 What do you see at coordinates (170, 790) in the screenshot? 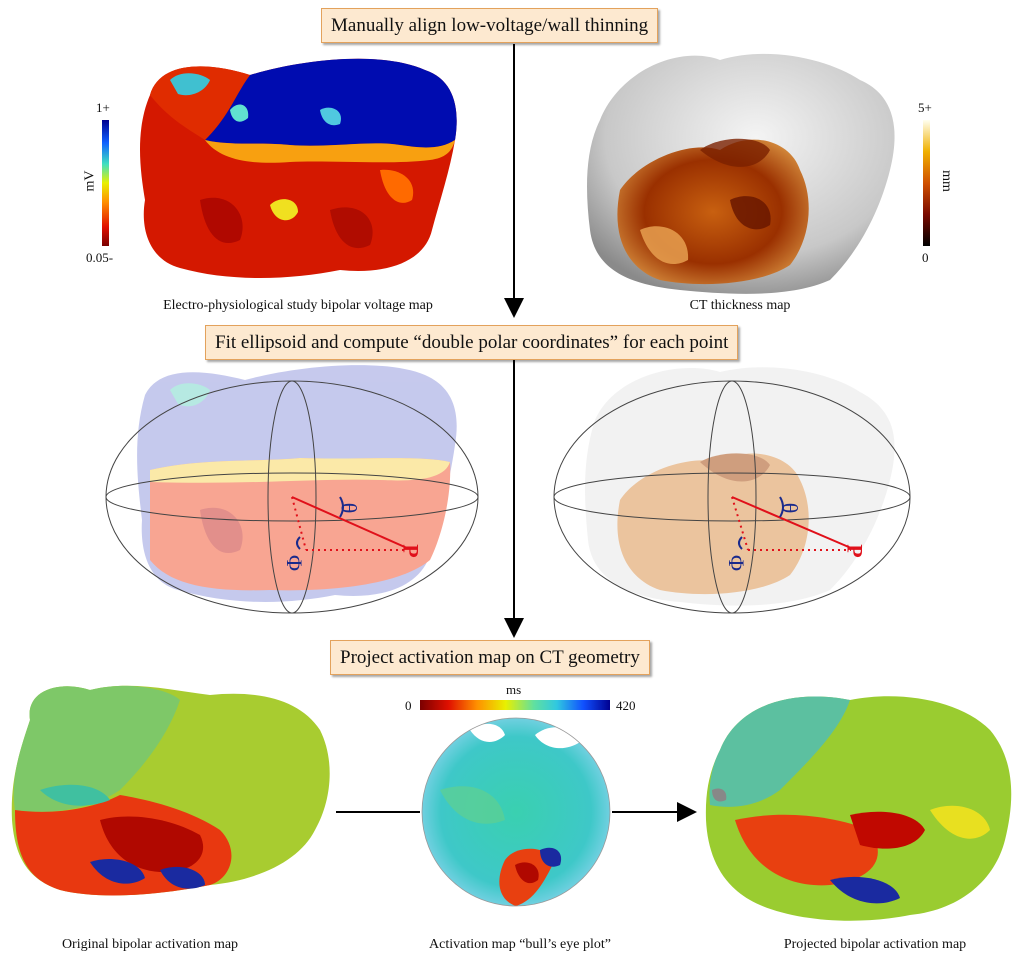
I see `original-activation-surface` at bounding box center [170, 790].